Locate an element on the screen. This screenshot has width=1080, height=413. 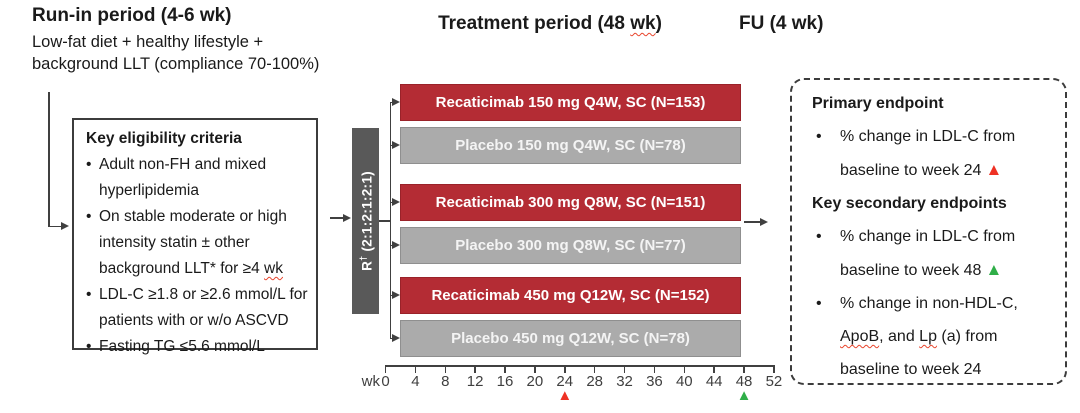
axis-tick-label: 24 is located at coordinates (565, 381).